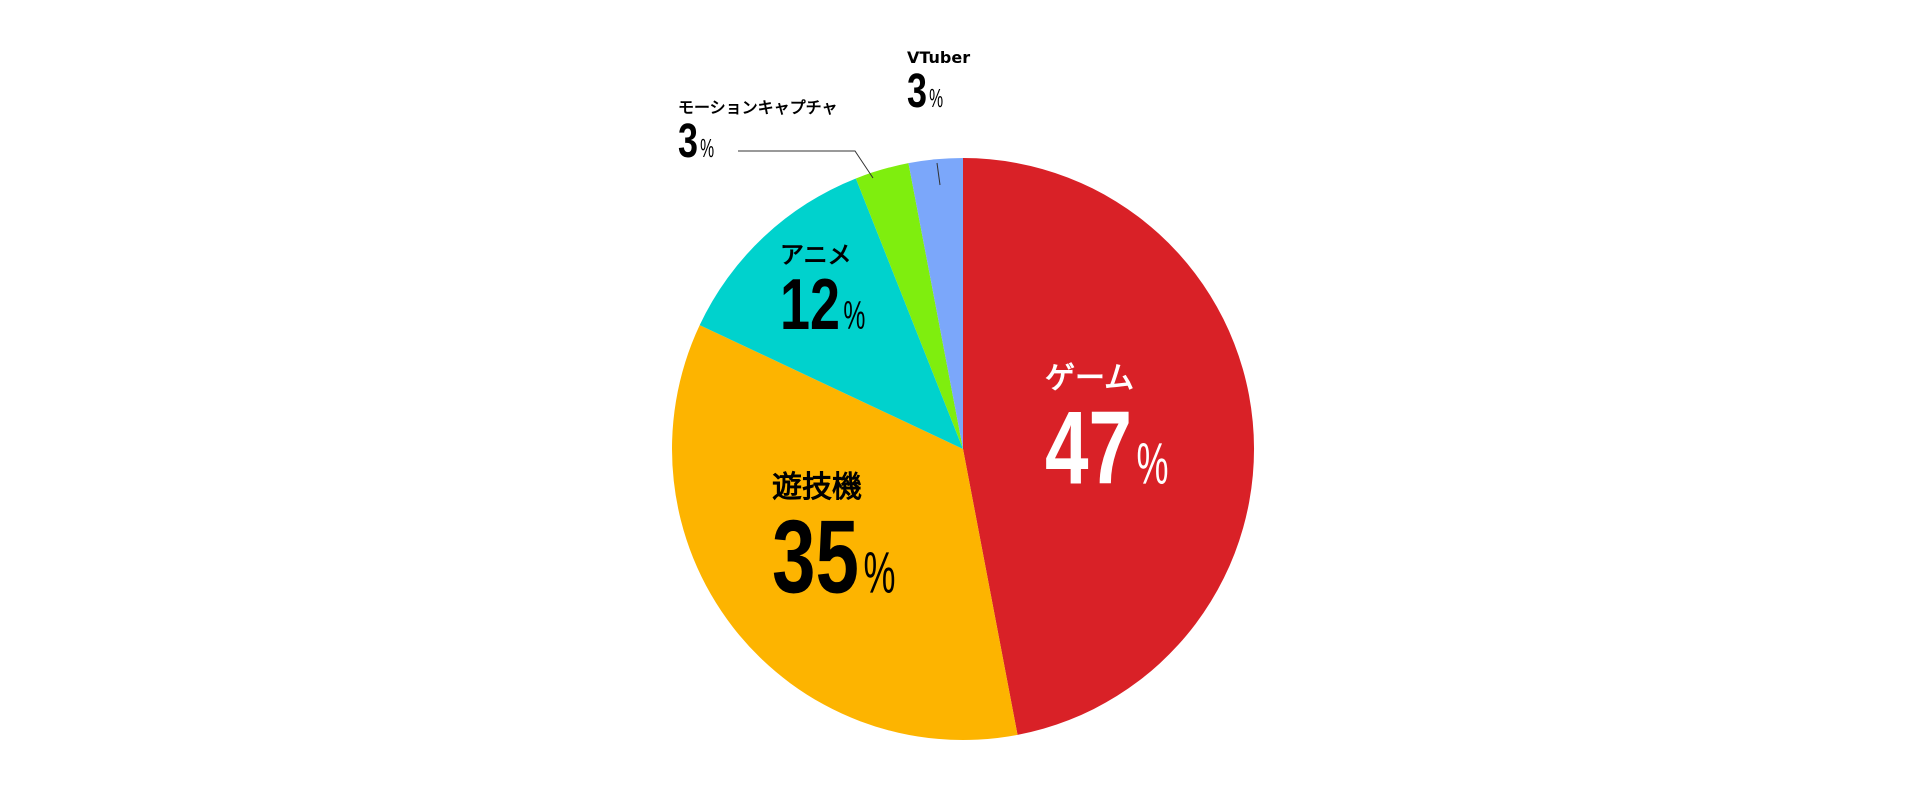  Describe the element at coordinates (936, 98) in the screenshot. I see `slice-5-percent-sign: %` at that location.